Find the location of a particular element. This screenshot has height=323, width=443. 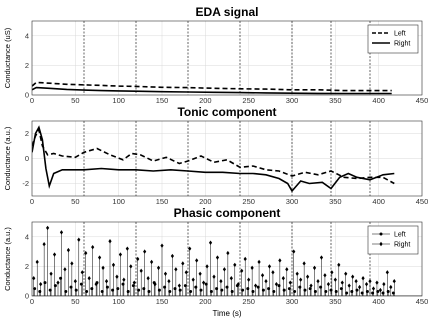

panel-3-title: Phasic component is located at coordinates (227, 213).